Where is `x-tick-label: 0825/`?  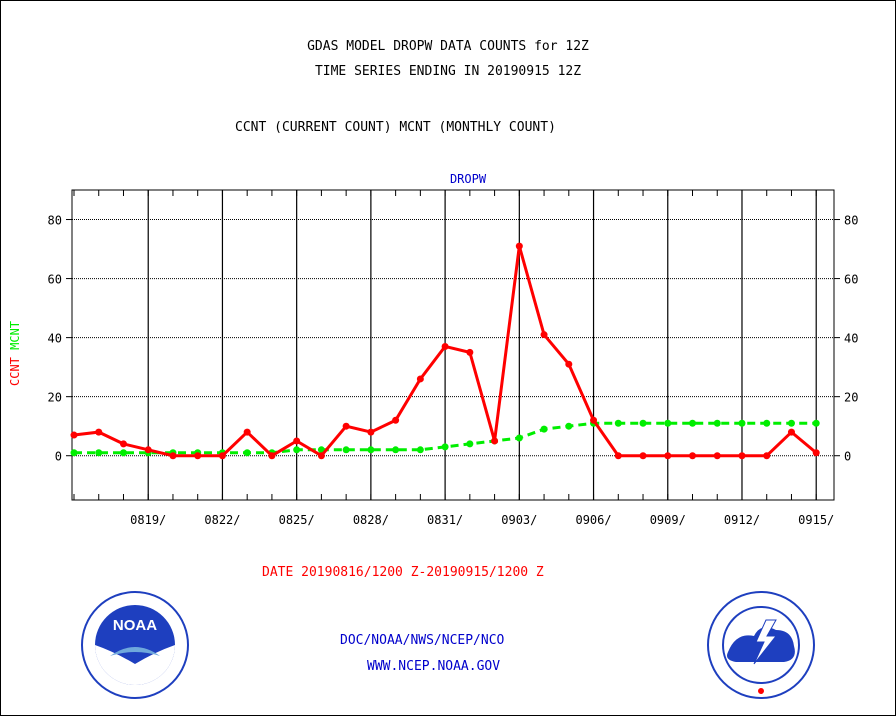
x-tick-label: 0825/ is located at coordinates (297, 520).